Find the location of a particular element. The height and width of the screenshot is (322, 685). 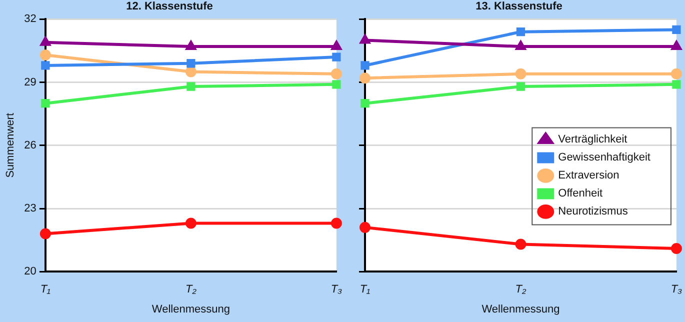

chart-title: 12. Klassenstufe is located at coordinates (169, 6).